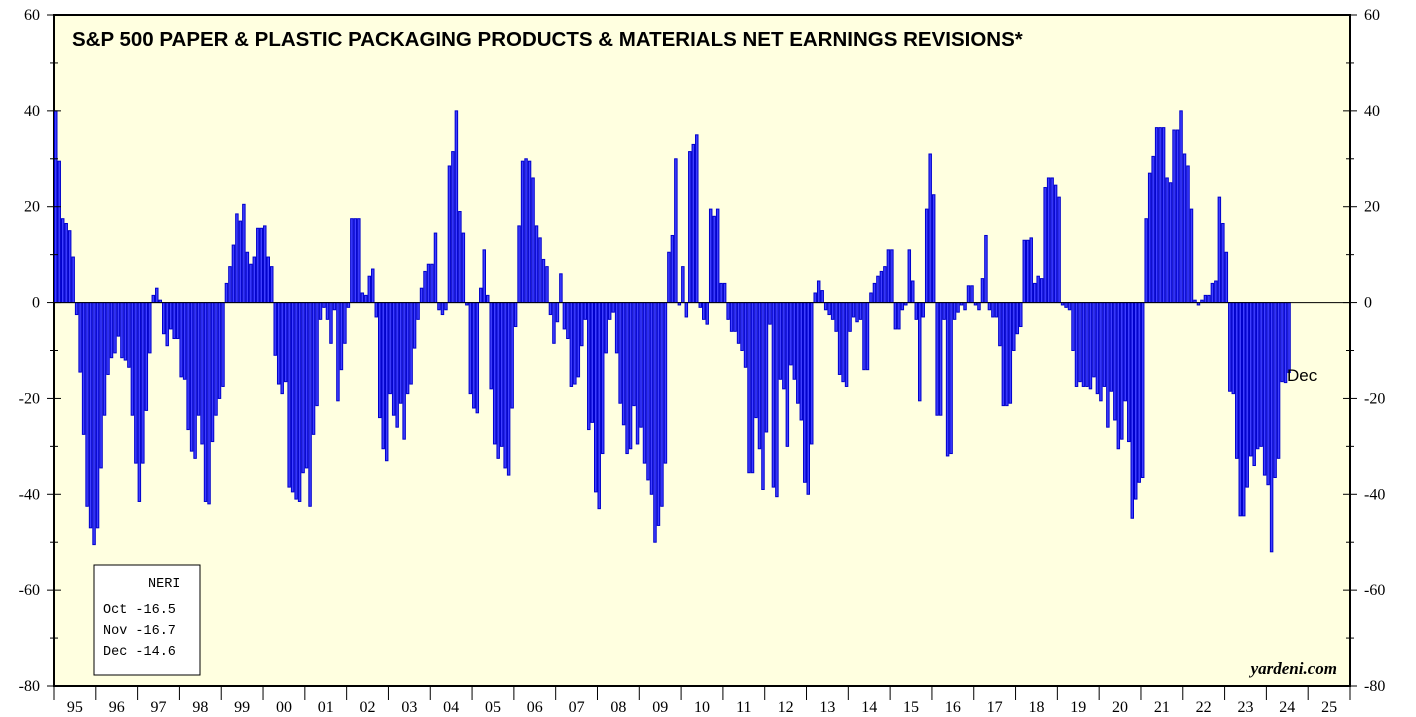  Describe the element at coordinates (953, 707) in the screenshot. I see `x-tick-label: 16` at that location.